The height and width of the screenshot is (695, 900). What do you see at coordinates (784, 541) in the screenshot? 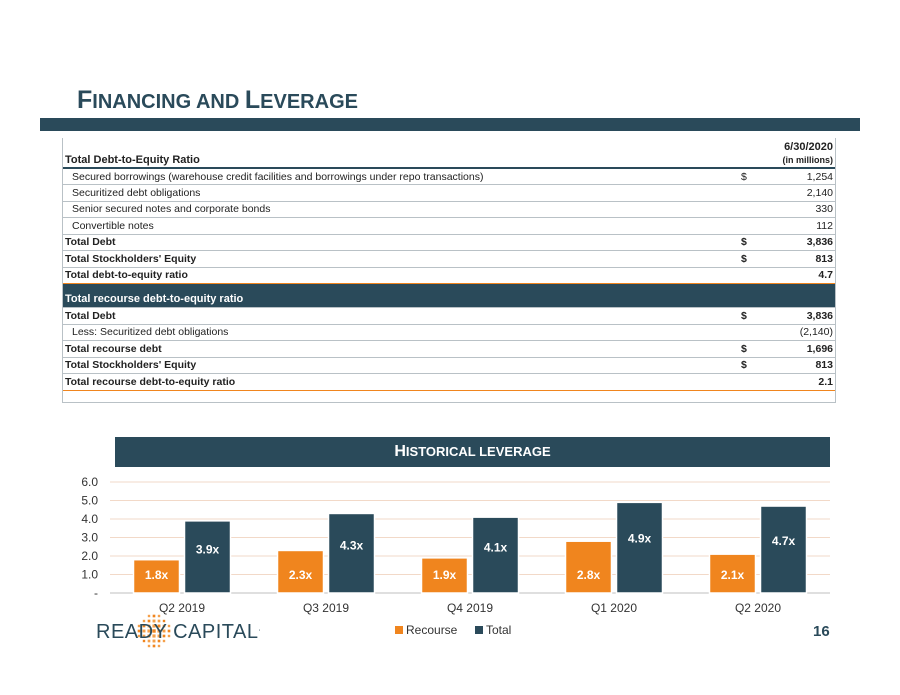
I see `data-label: 4.7x` at bounding box center [784, 541].